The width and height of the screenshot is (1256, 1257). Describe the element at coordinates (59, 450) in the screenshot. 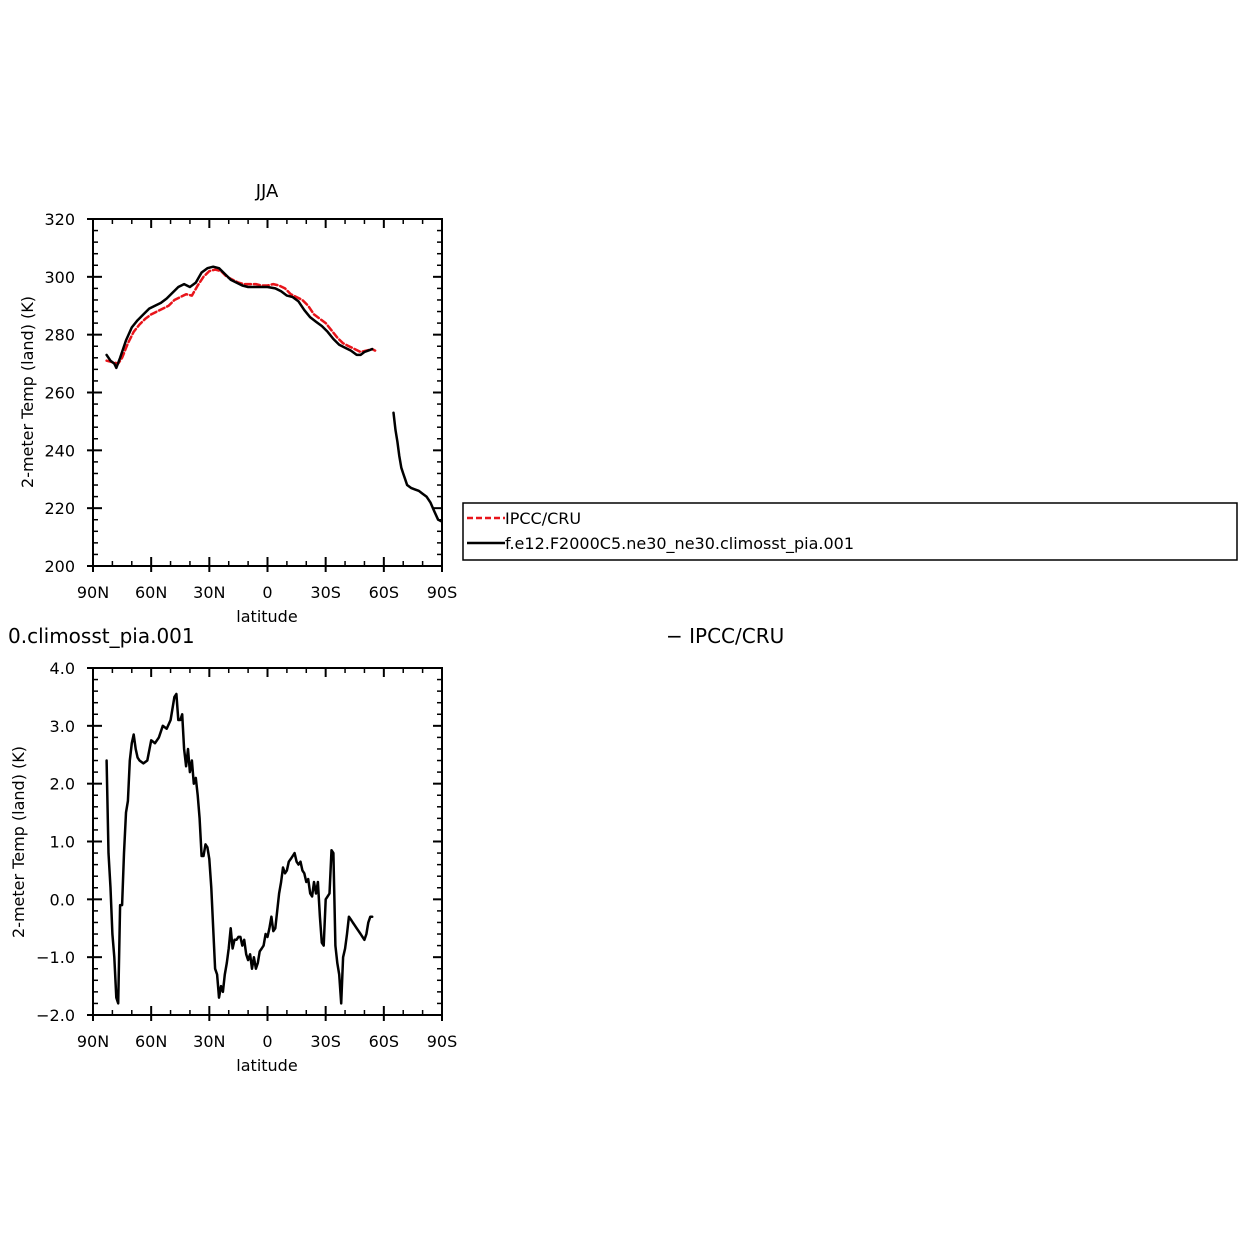

I see `top-panel-ytick-label: 240` at that location.